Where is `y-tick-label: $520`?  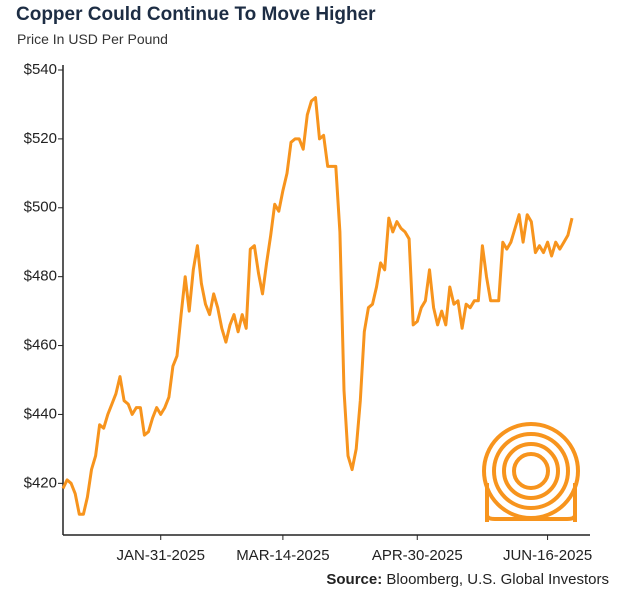 y-tick-label: $520 is located at coordinates (40, 138).